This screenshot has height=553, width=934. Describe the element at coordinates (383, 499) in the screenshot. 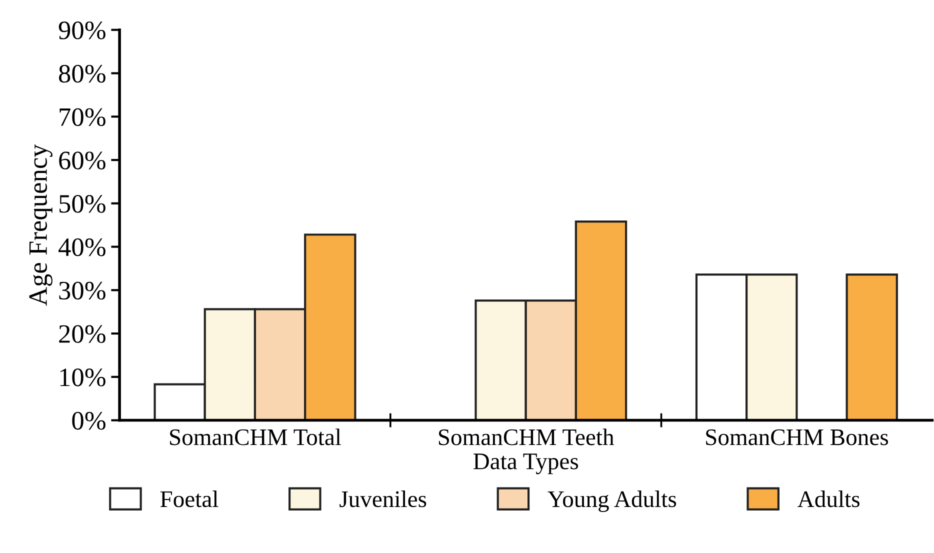

I see `legend-label: Juveniles` at that location.